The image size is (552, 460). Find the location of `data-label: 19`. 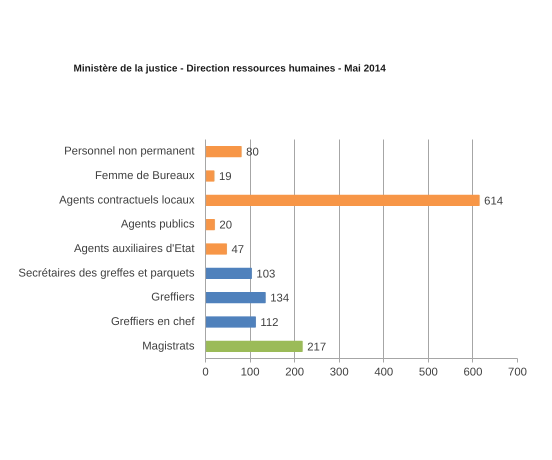

data-label: 19 is located at coordinates (225, 177).